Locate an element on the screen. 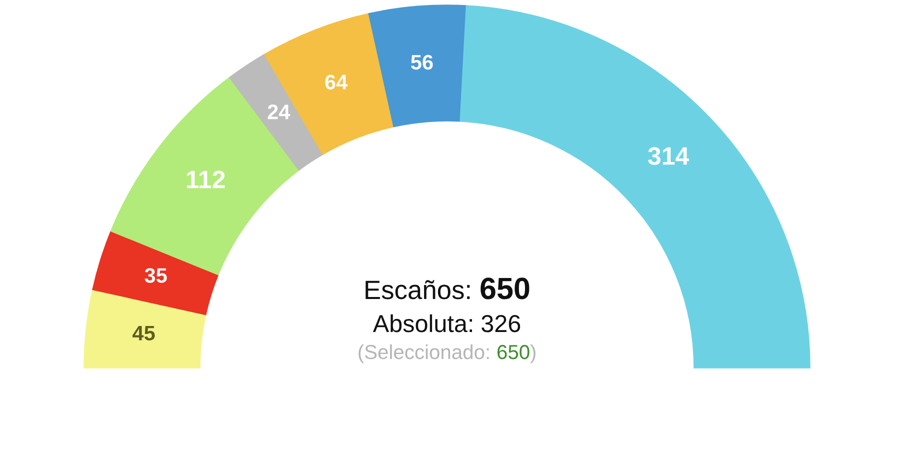 The height and width of the screenshot is (460, 900). text: Absoluta: 326 is located at coordinates (446, 323).